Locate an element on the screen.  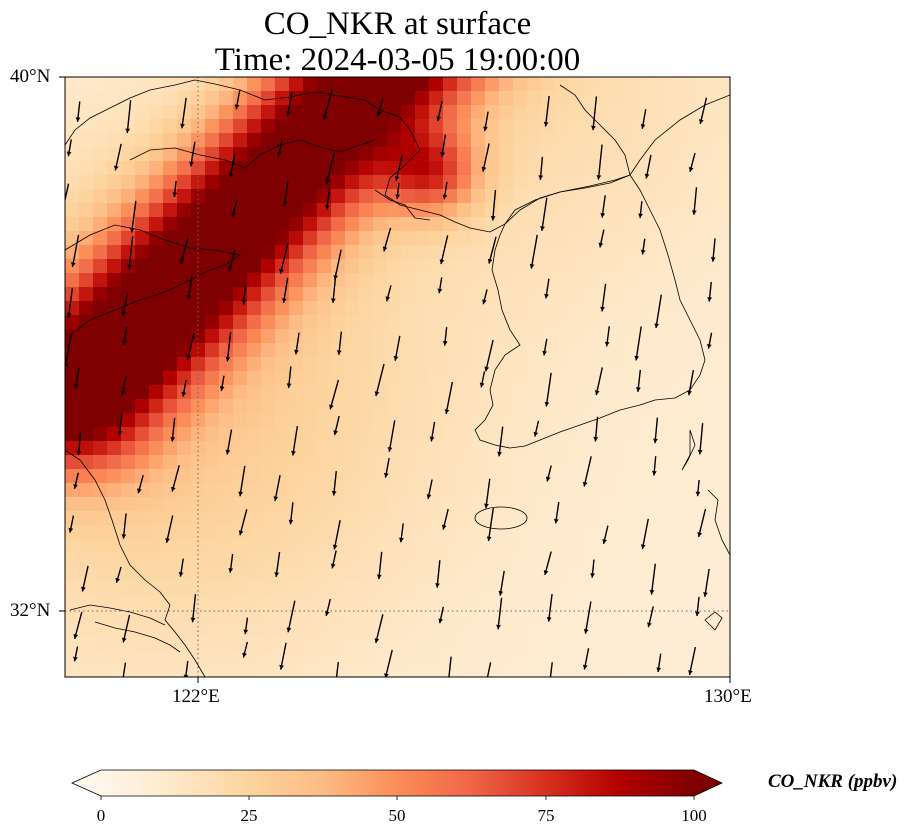
tsushima is located at coordinates (688, 450).